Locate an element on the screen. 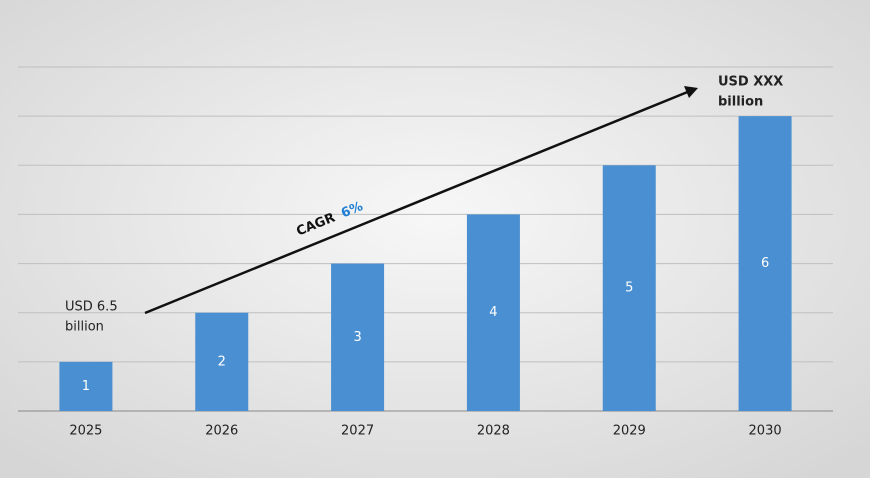  data-label: 6 is located at coordinates (765, 263).